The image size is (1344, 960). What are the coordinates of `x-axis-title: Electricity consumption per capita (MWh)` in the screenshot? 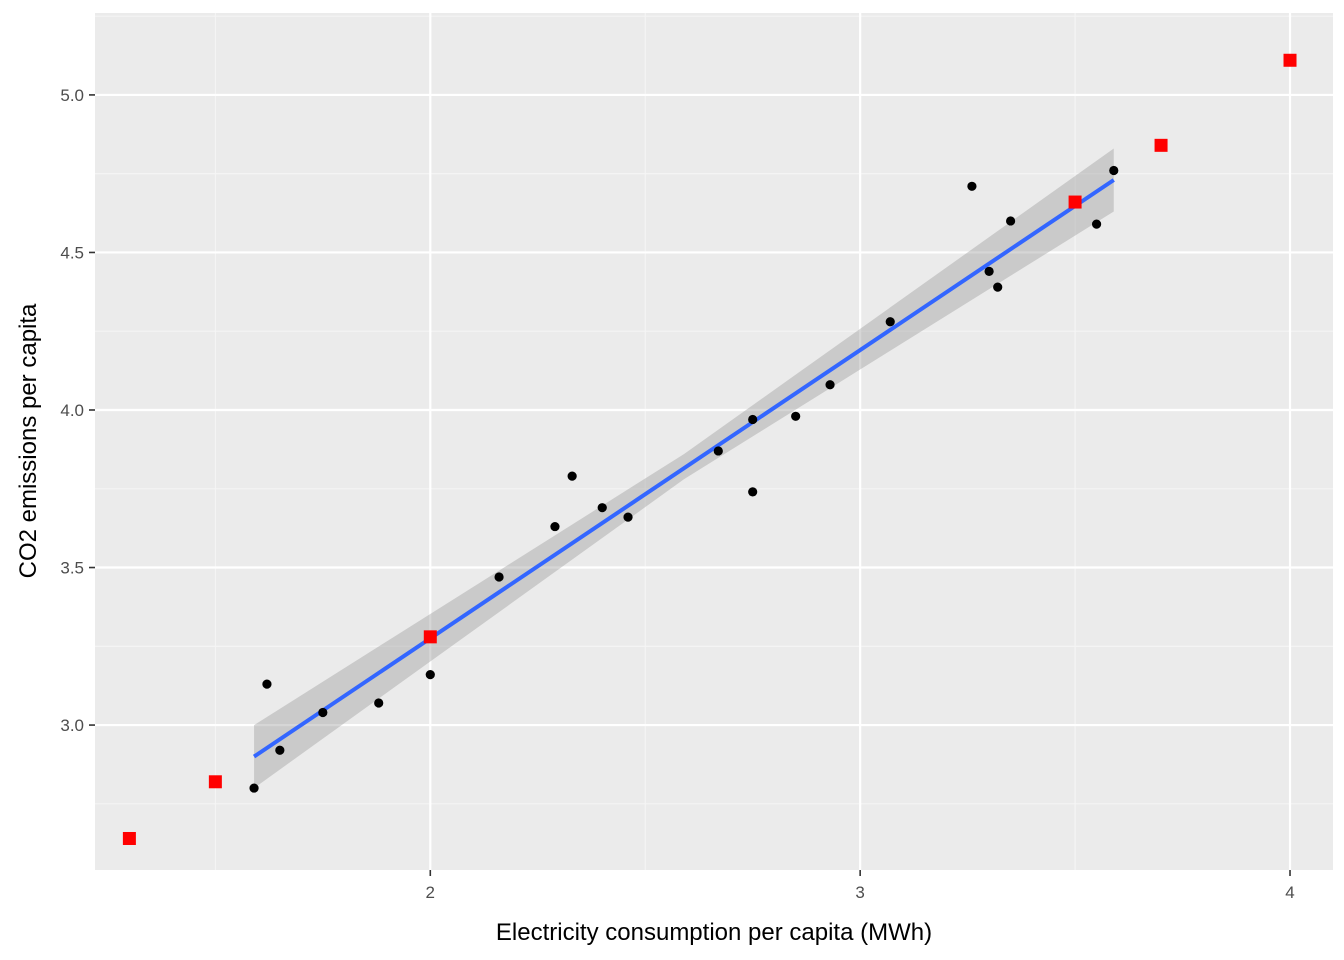 It's located at (714, 932).